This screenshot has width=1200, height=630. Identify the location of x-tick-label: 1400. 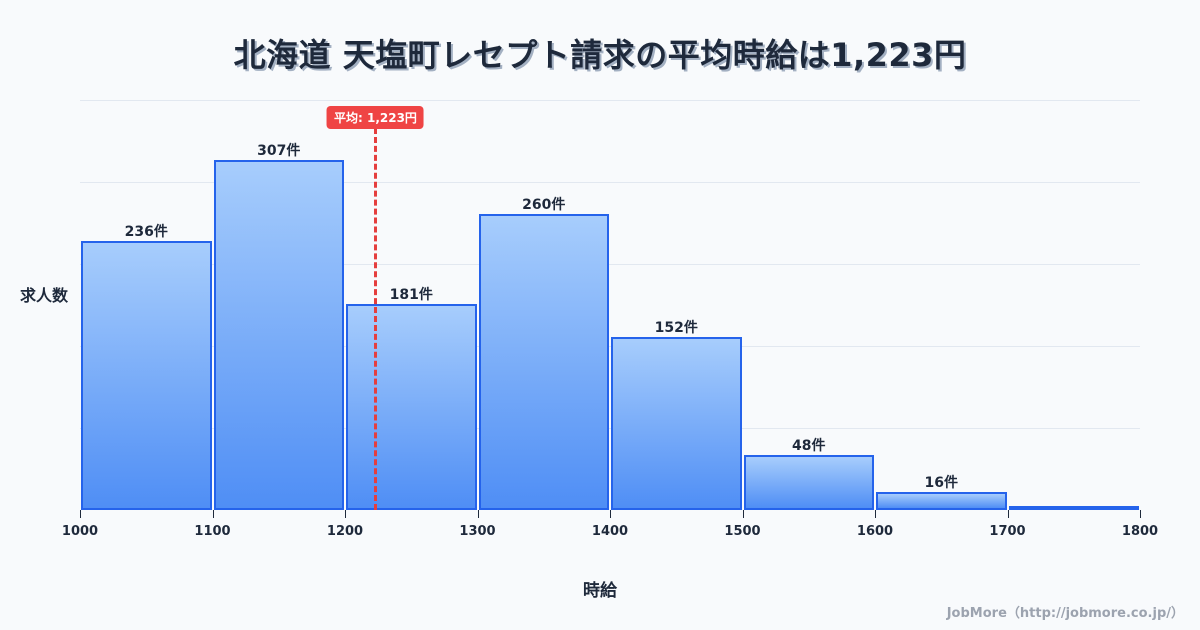
(610, 531).